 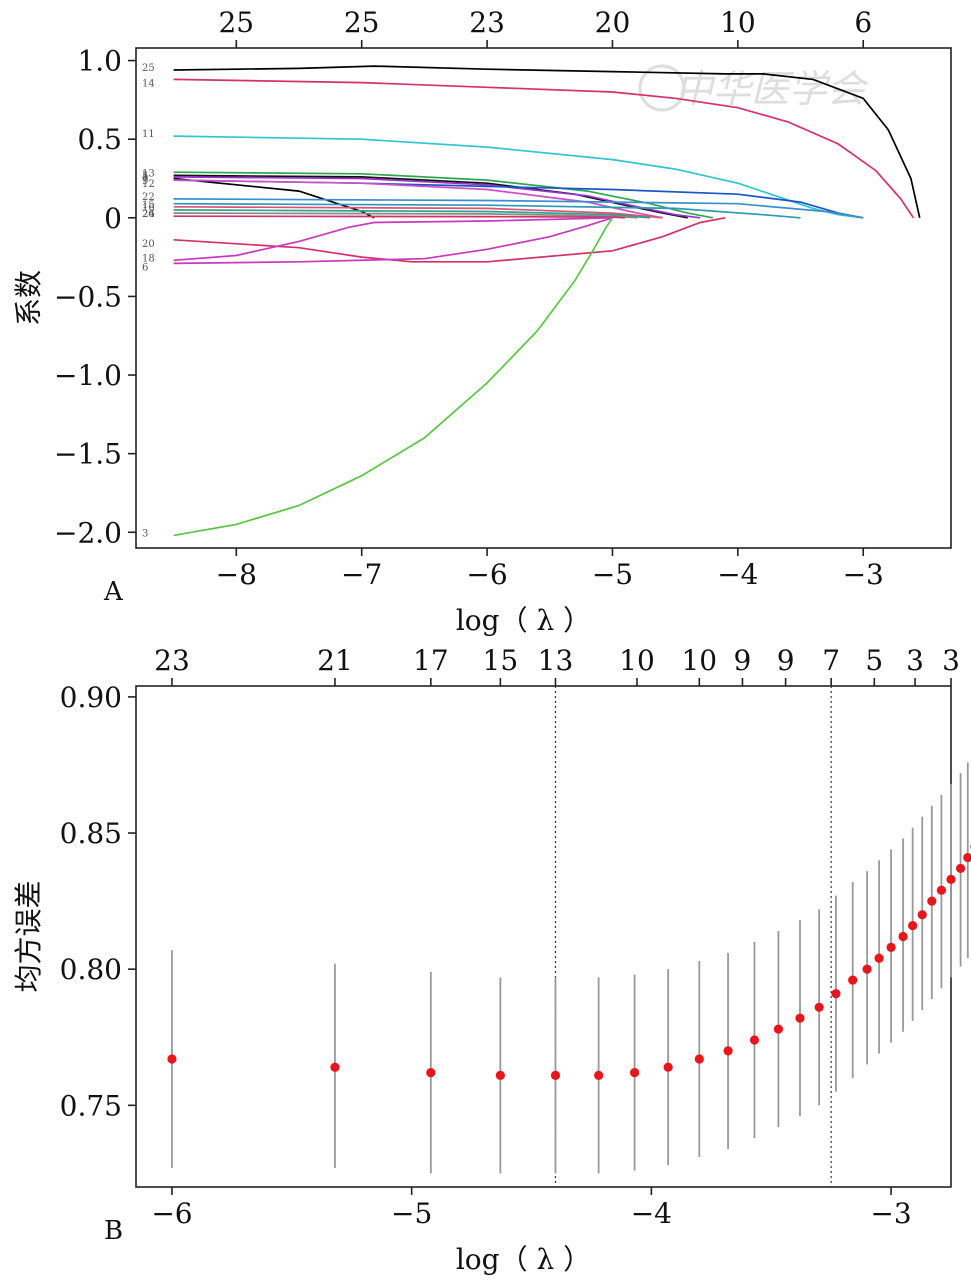 I want to click on panel-a-x-ticks: −8 −7 −6 −5 −4 −3, so click(x=550, y=569).